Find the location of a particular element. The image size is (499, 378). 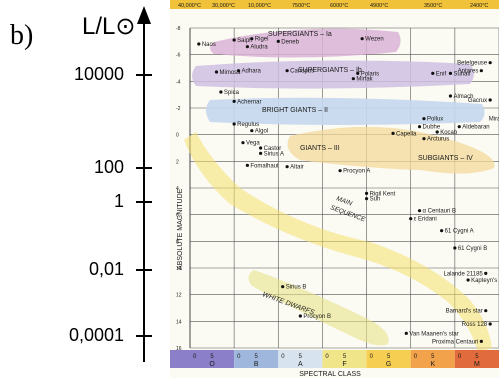

star: Adhara is located at coordinates (249, 72).